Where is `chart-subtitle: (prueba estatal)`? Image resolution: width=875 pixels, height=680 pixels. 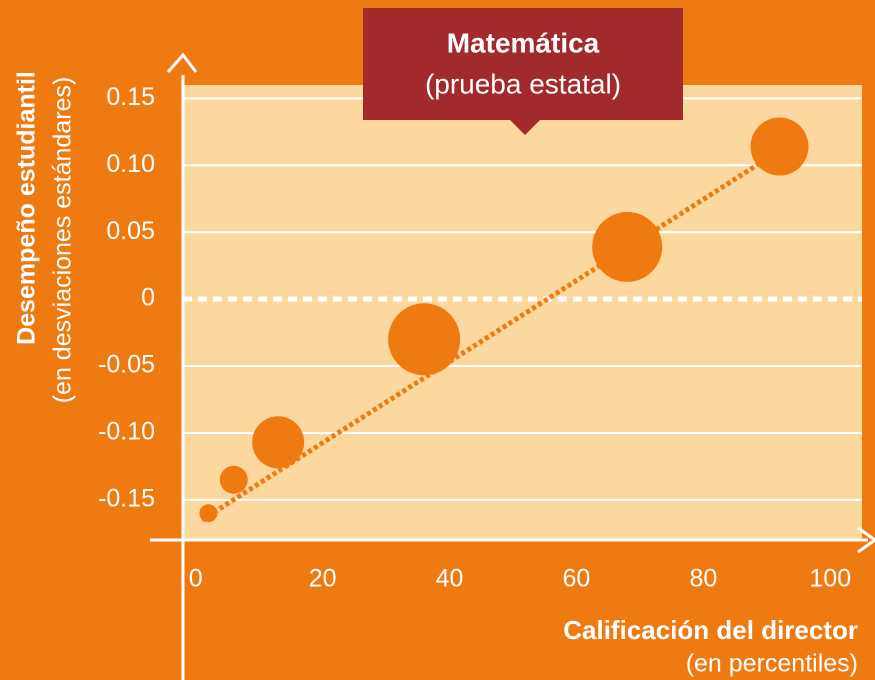
chart-subtitle: (prueba estatal) is located at coordinates (523, 83).